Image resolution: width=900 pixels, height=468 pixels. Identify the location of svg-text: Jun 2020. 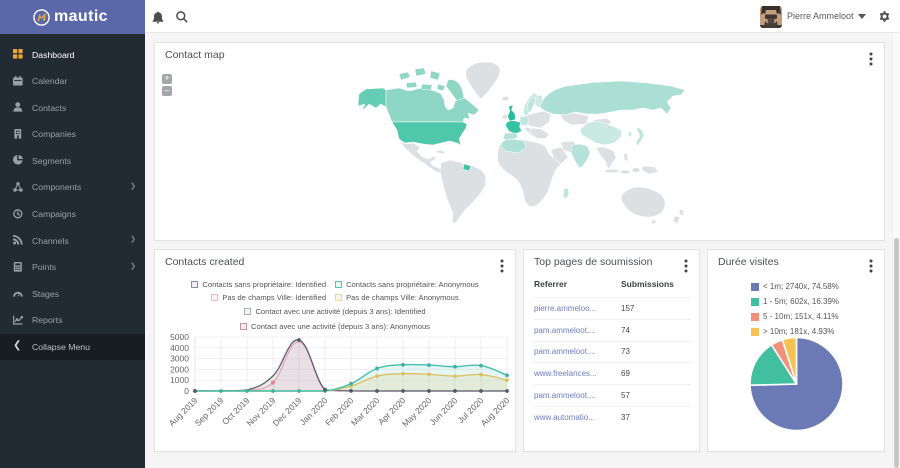
(444, 411).